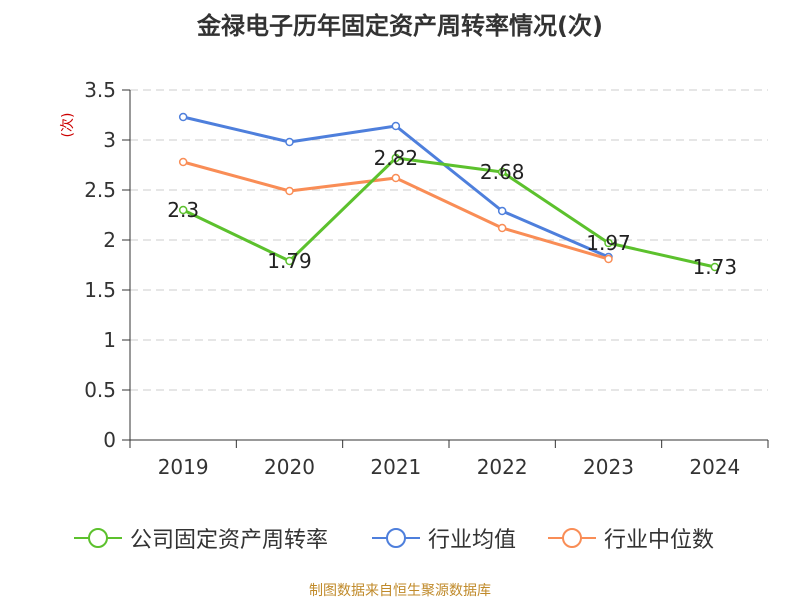  What do you see at coordinates (109, 240) in the screenshot?
I see `y-tick-label: 2` at bounding box center [109, 240].